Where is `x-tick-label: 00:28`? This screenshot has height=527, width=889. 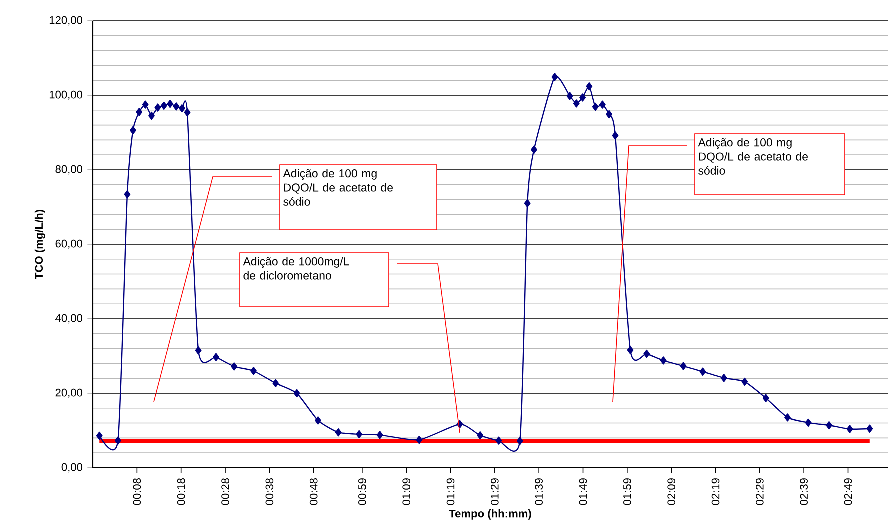
x-tick-label: 00:28 is located at coordinates (226, 492).